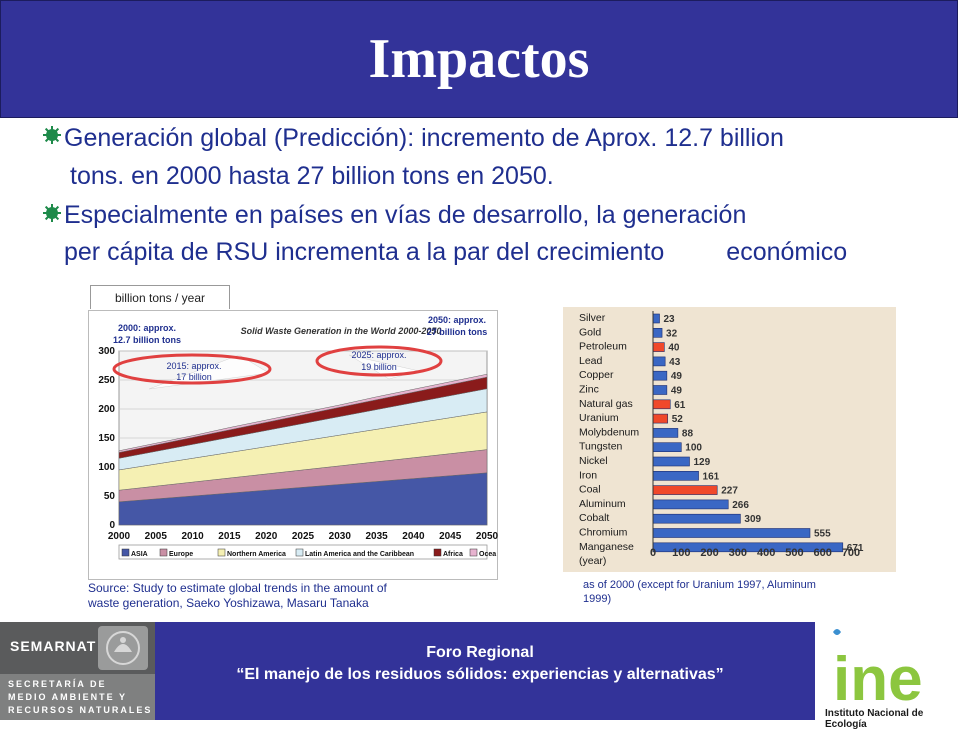 The height and width of the screenshot is (730, 960). I want to click on area-series-ocea, so click(303, 413).